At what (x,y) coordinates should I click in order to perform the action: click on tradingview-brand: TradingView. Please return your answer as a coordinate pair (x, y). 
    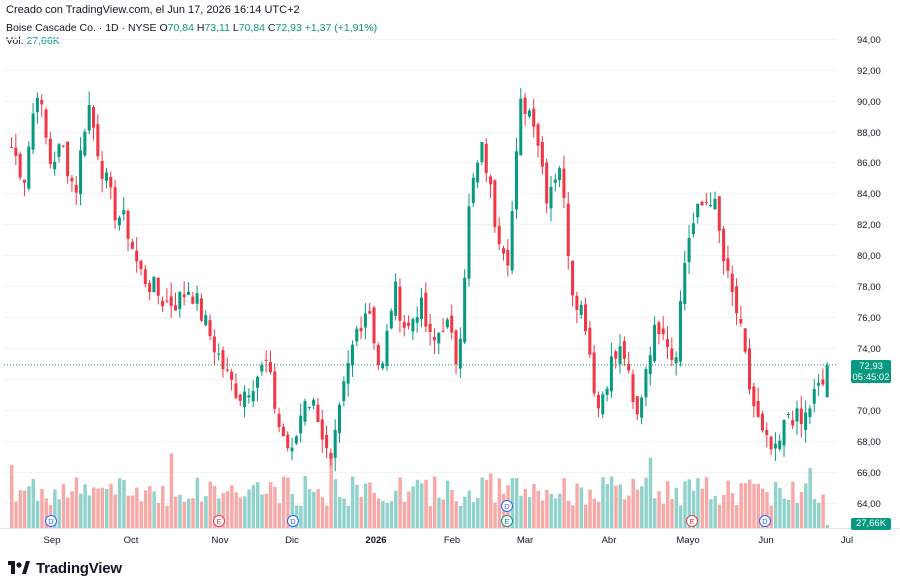
    Looking at the image, I should click on (65, 568).